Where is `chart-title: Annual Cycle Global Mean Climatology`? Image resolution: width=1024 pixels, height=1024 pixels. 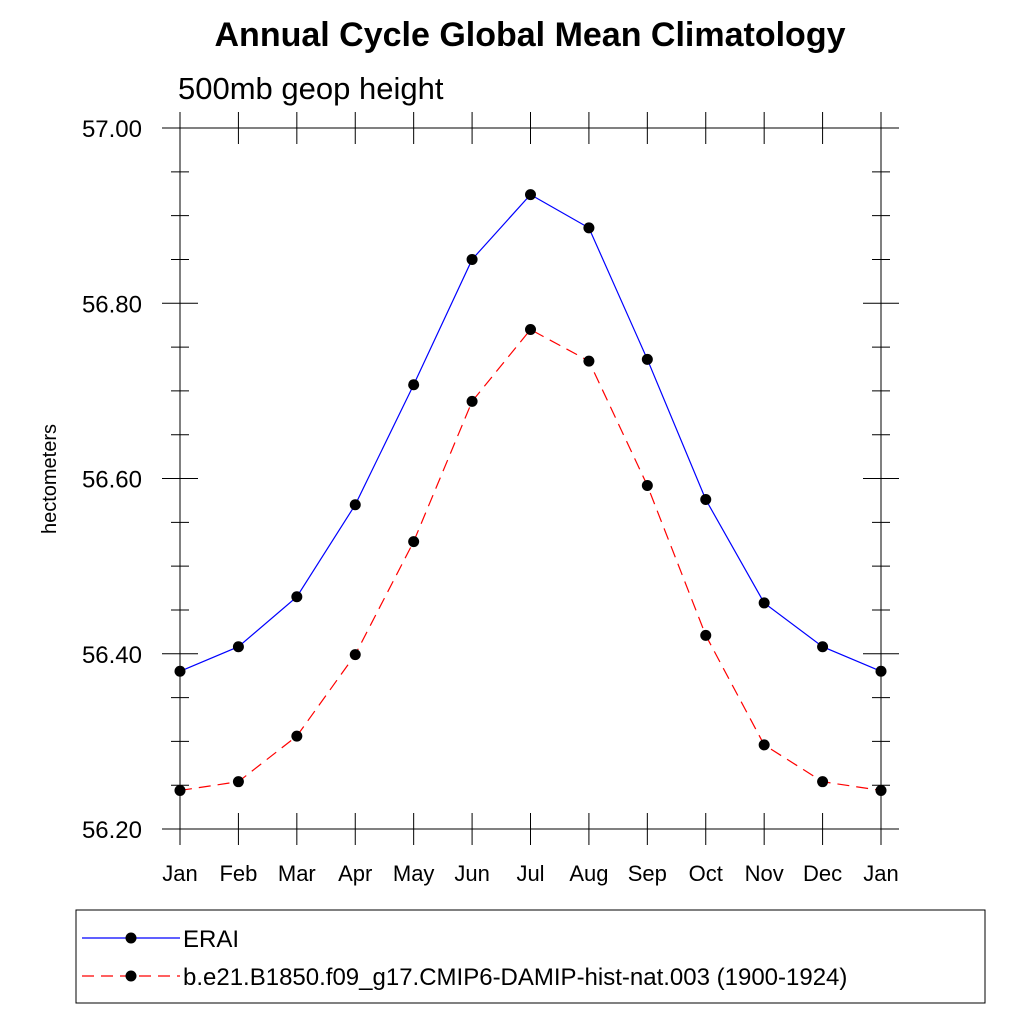
chart-title: Annual Cycle Global Mean Climatology is located at coordinates (530, 35).